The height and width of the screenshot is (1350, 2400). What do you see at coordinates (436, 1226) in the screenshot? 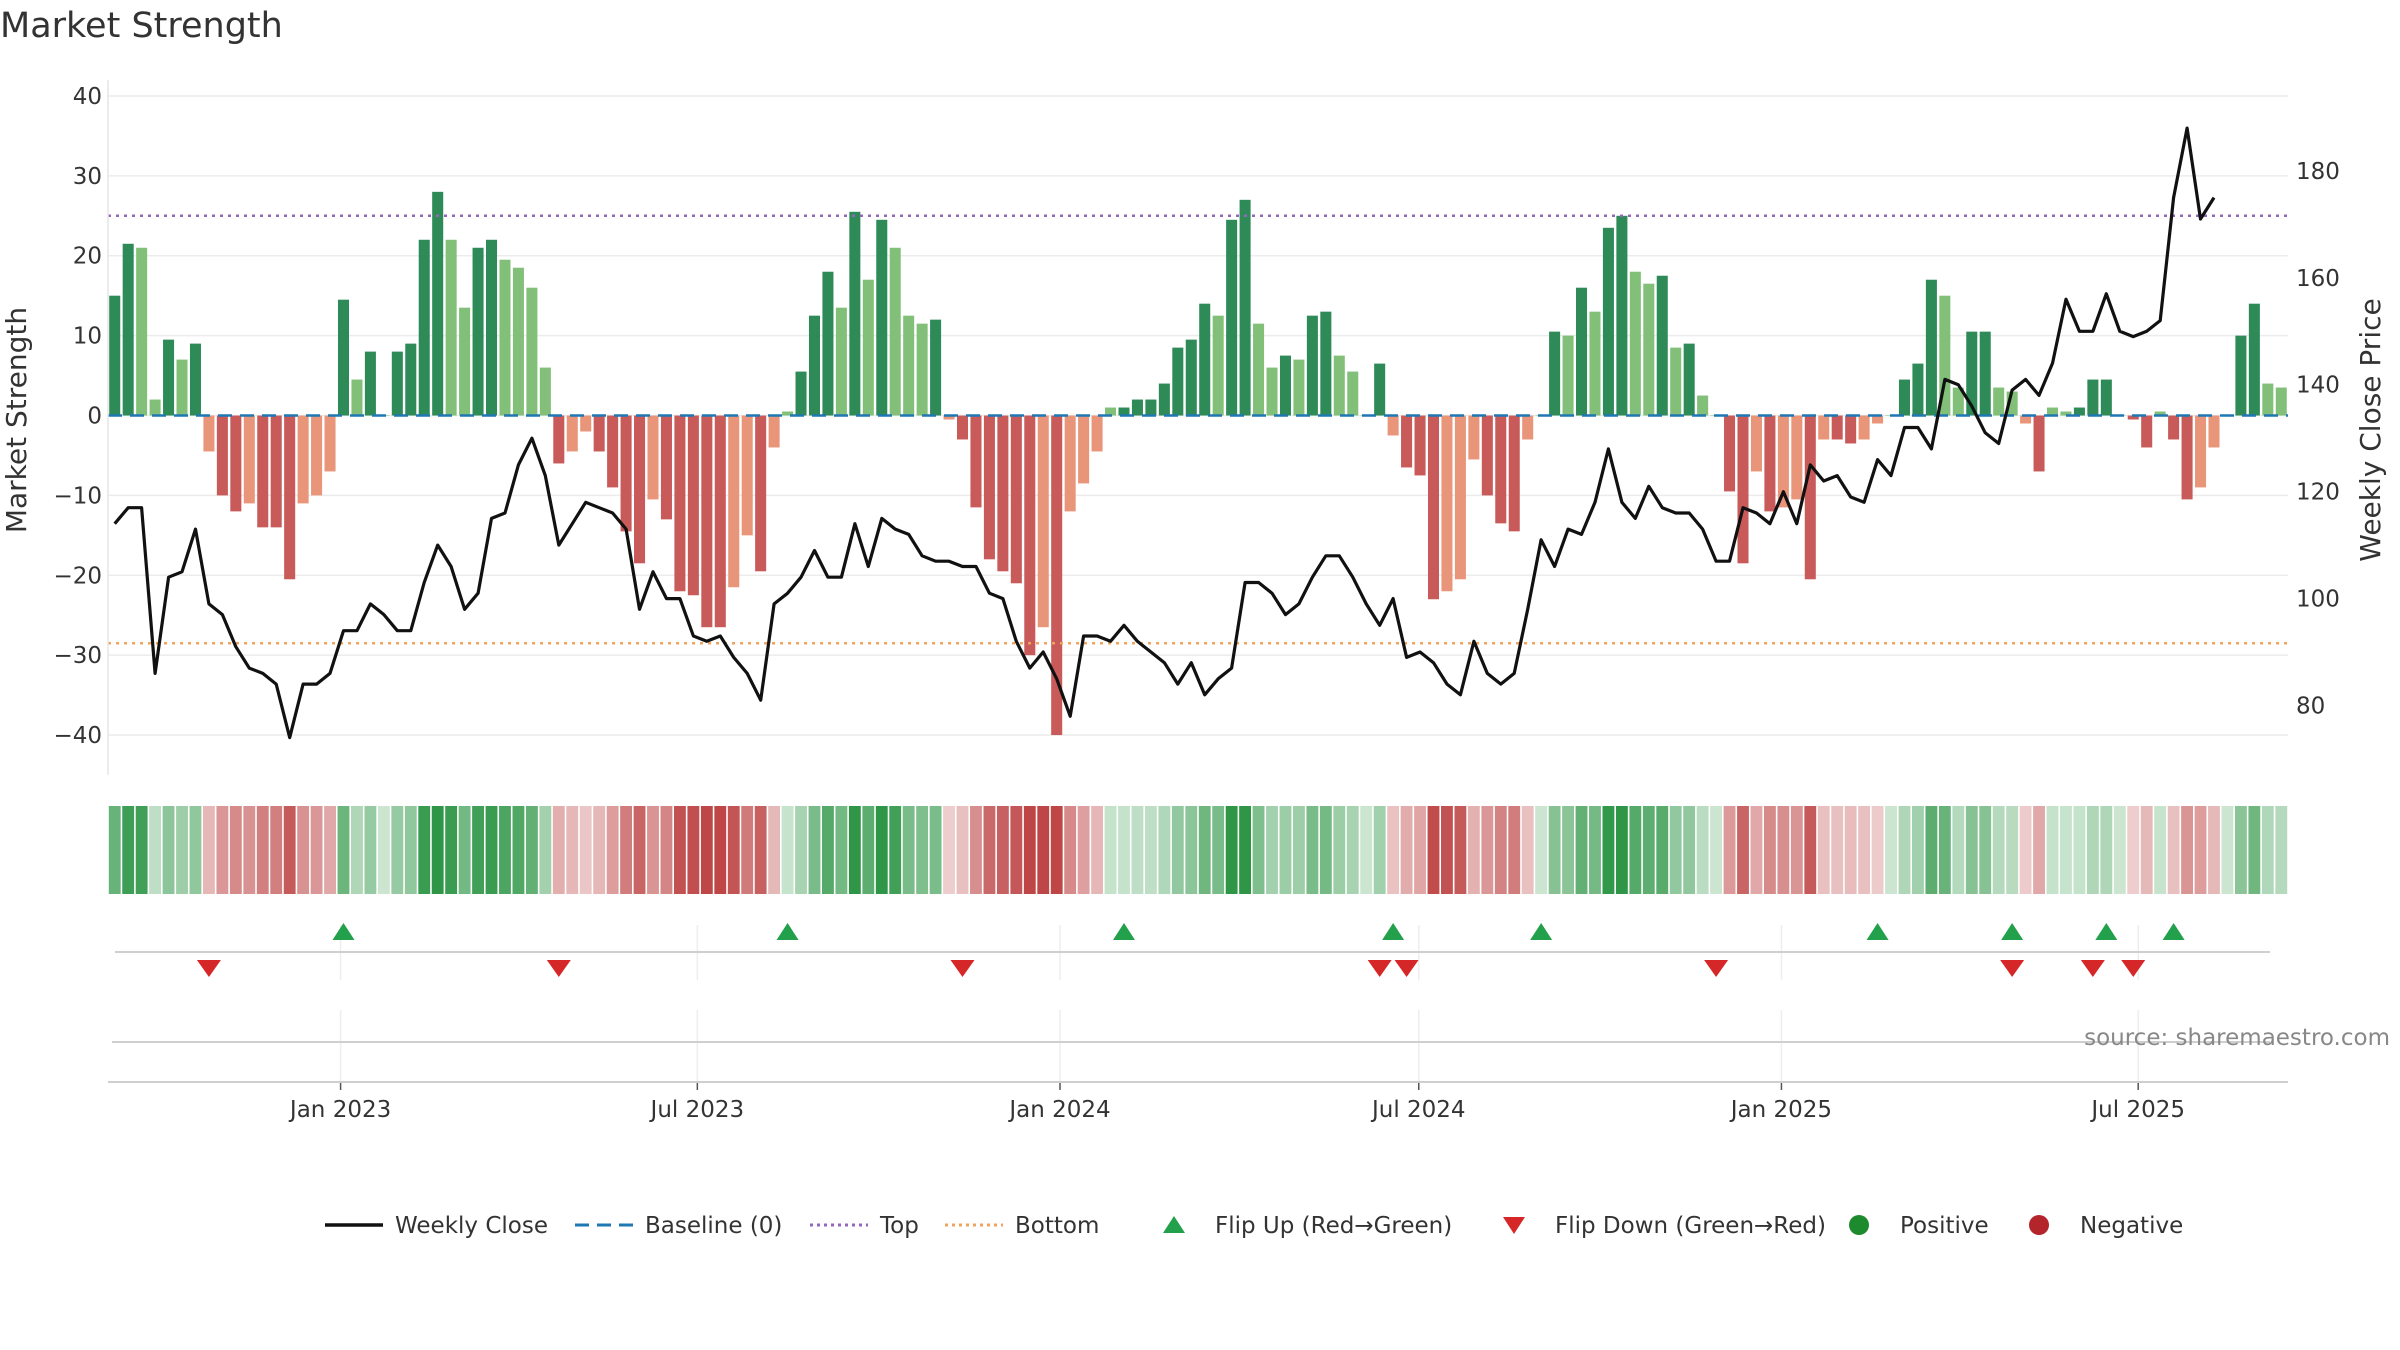
I see `legend-item-close: Weekly Close` at bounding box center [436, 1226].